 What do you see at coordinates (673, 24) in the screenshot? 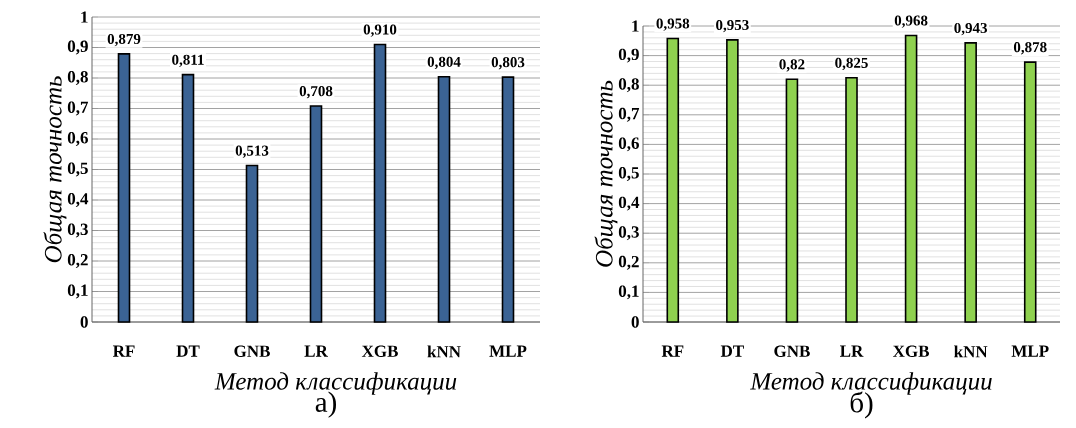
I see `data-label: 0,958` at bounding box center [673, 24].